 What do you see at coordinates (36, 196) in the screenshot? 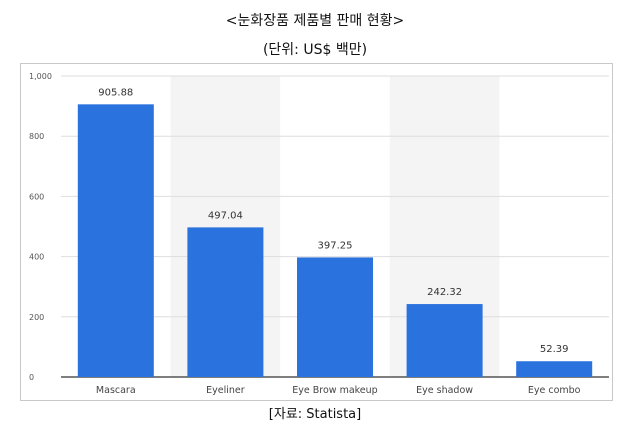
I see `y-tick-label: 600` at bounding box center [36, 196].